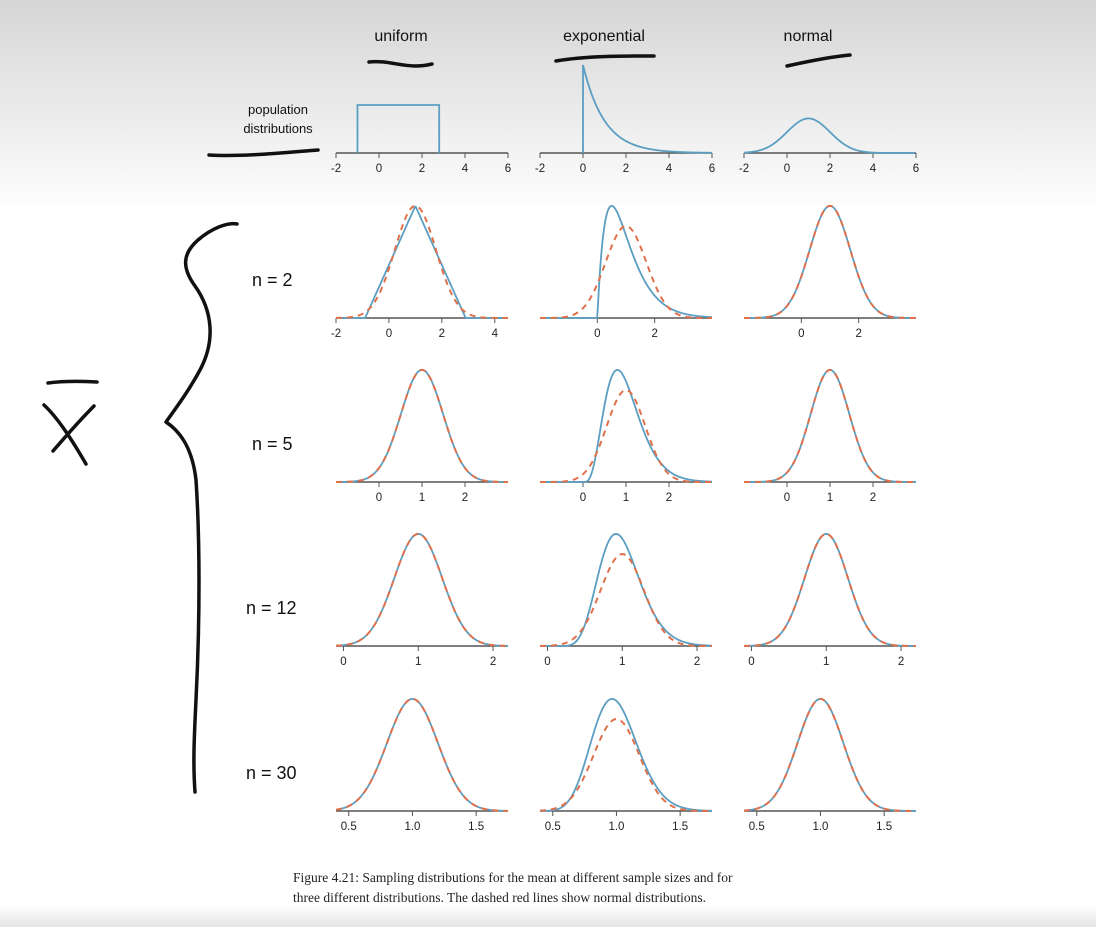 The width and height of the screenshot is (1096, 927). Describe the element at coordinates (820, 827) in the screenshot. I see `tick-label-n30-normal: 1.0` at that location.